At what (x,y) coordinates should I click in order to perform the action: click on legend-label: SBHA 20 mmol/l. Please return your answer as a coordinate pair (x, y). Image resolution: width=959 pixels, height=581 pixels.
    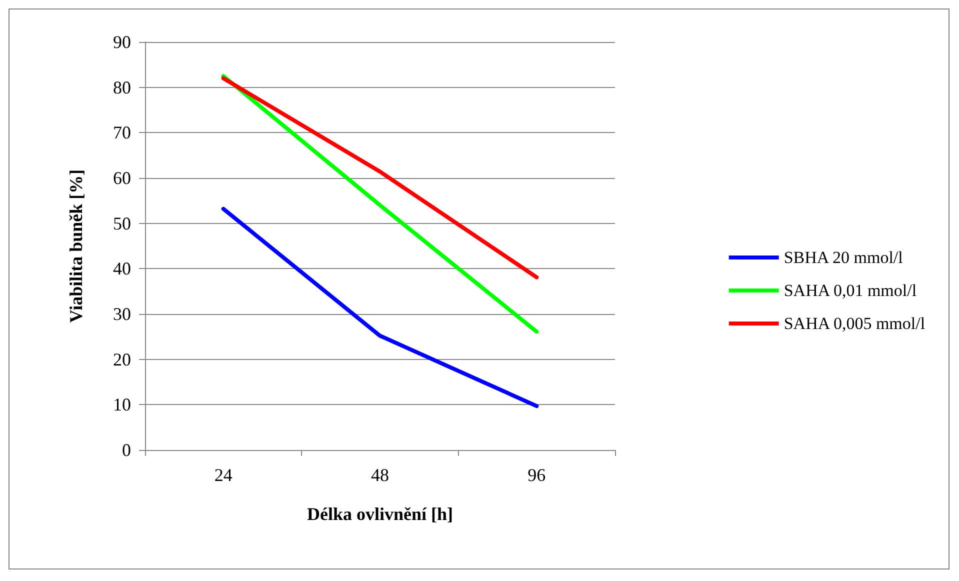
    Looking at the image, I should click on (844, 257).